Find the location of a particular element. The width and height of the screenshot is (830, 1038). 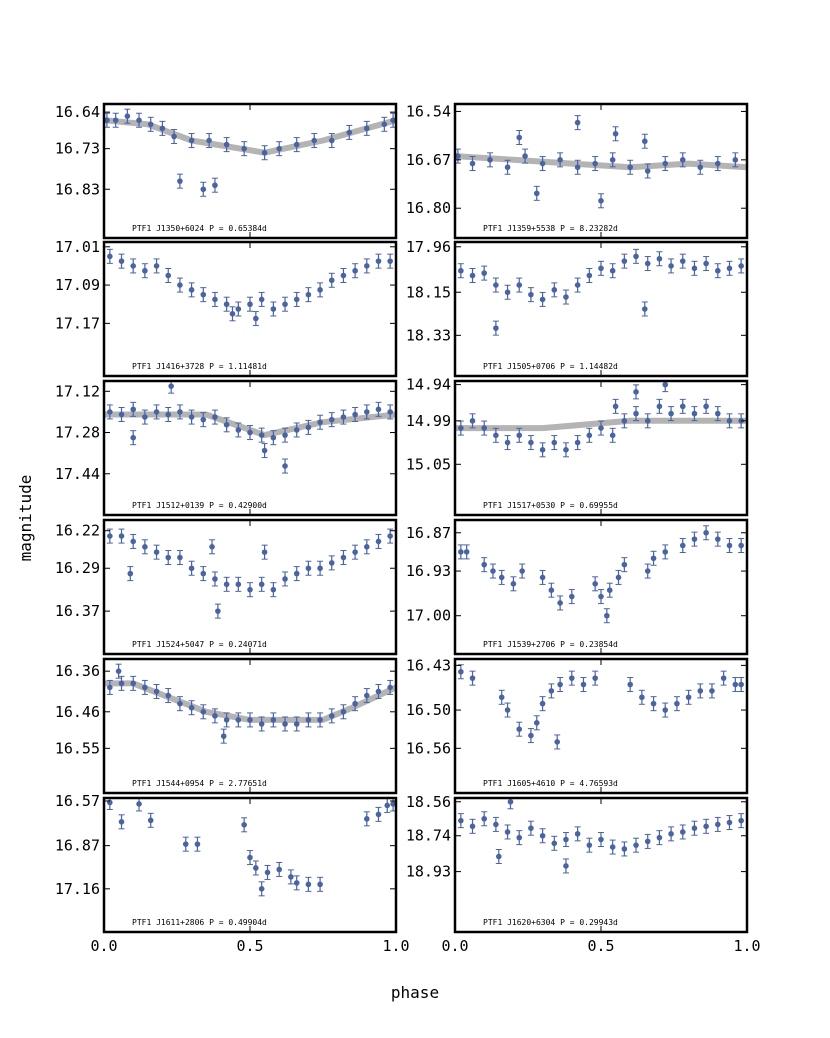

y-tick-label: 18.33 is located at coordinates (428, 335).